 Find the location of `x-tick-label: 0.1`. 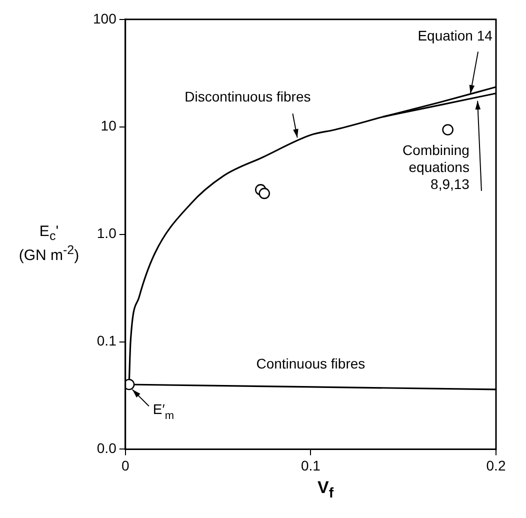

x-tick-label: 0.1 is located at coordinates (310, 465).